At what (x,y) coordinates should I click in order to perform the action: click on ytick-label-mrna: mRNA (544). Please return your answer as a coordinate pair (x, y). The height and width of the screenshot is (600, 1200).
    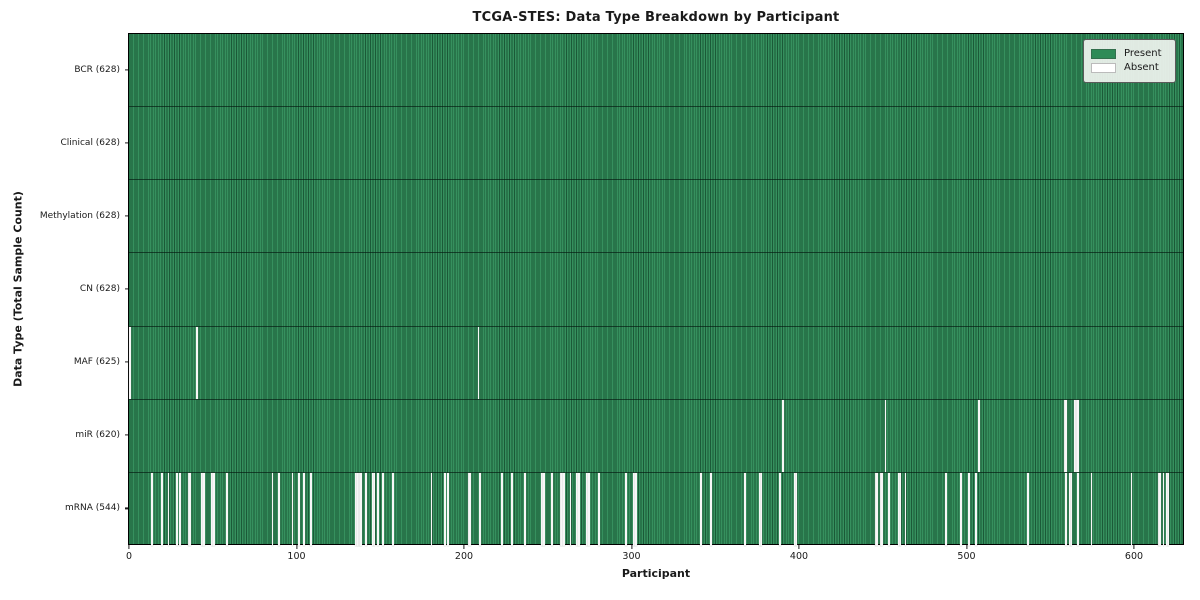
    Looking at the image, I should click on (92, 508).